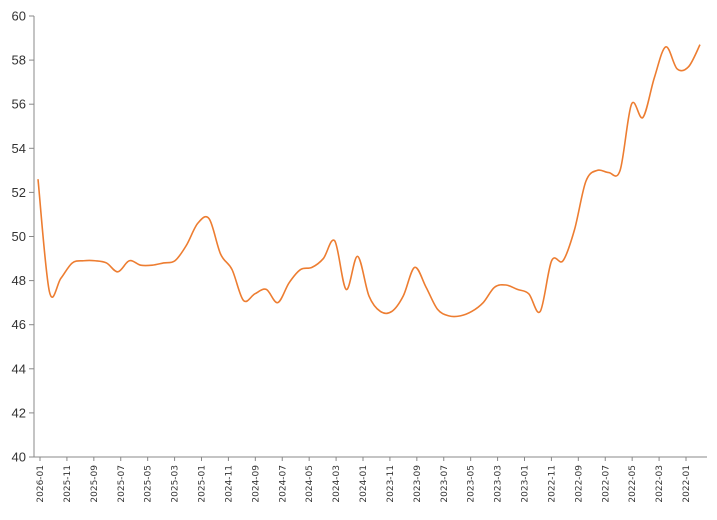  Describe the element at coordinates (203, 484) in the screenshot. I see `x-tick-label: 2025-01` at that location.